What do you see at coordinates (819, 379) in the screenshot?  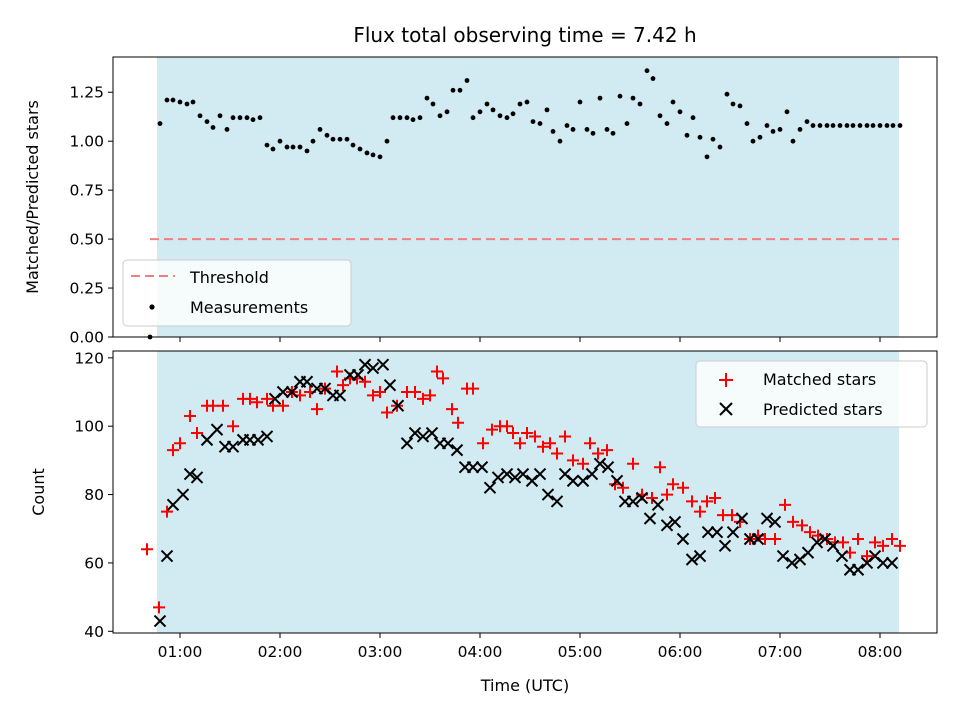 I see `legend-matched-label: Matched stars` at bounding box center [819, 379].